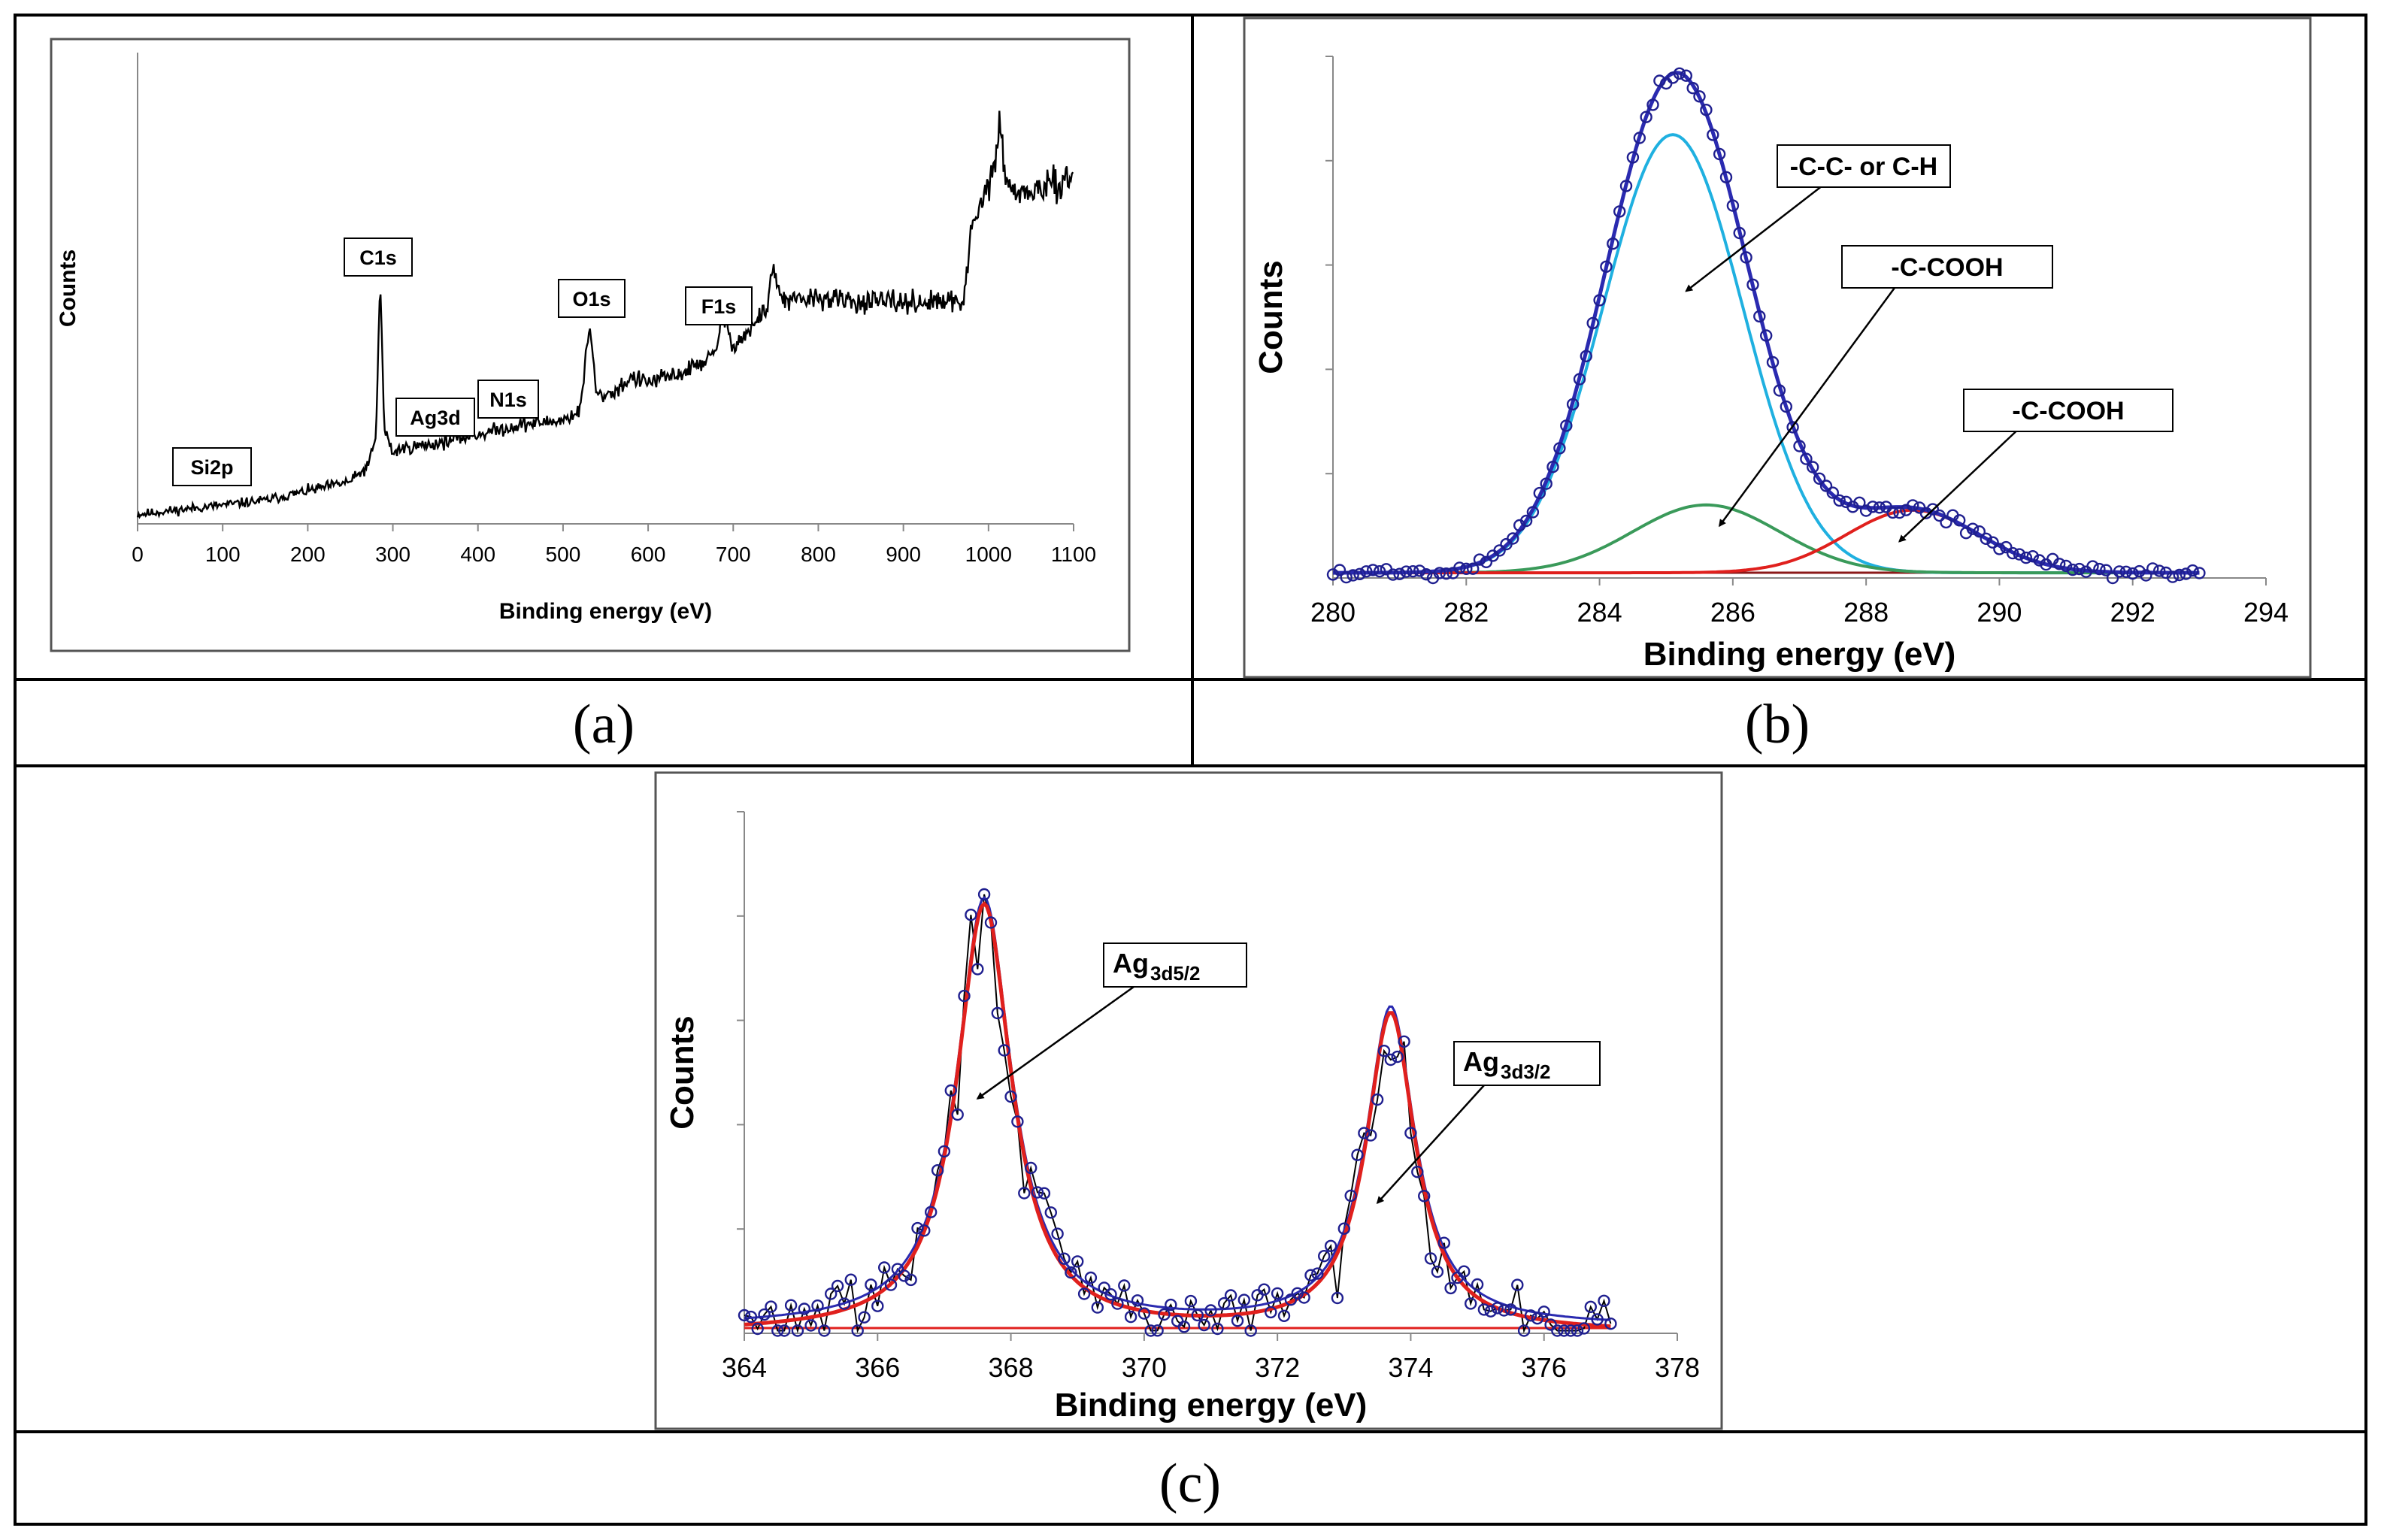  What do you see at coordinates (605, 314) in the screenshot?
I see `spectrum-line` at bounding box center [605, 314].